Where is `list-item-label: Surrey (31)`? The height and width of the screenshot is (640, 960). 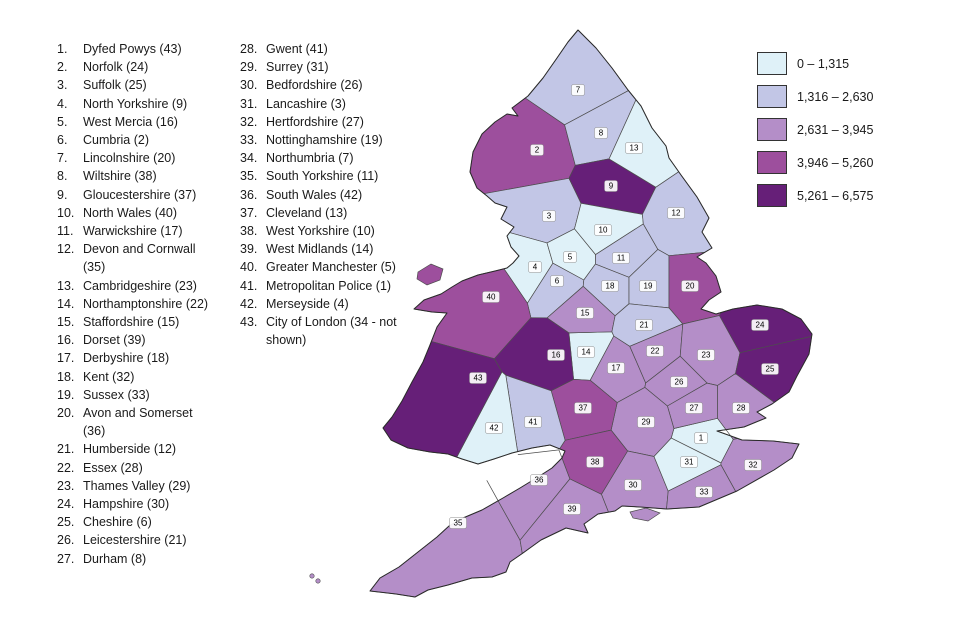 list-item-label: Surrey (31) is located at coordinates (297, 67).